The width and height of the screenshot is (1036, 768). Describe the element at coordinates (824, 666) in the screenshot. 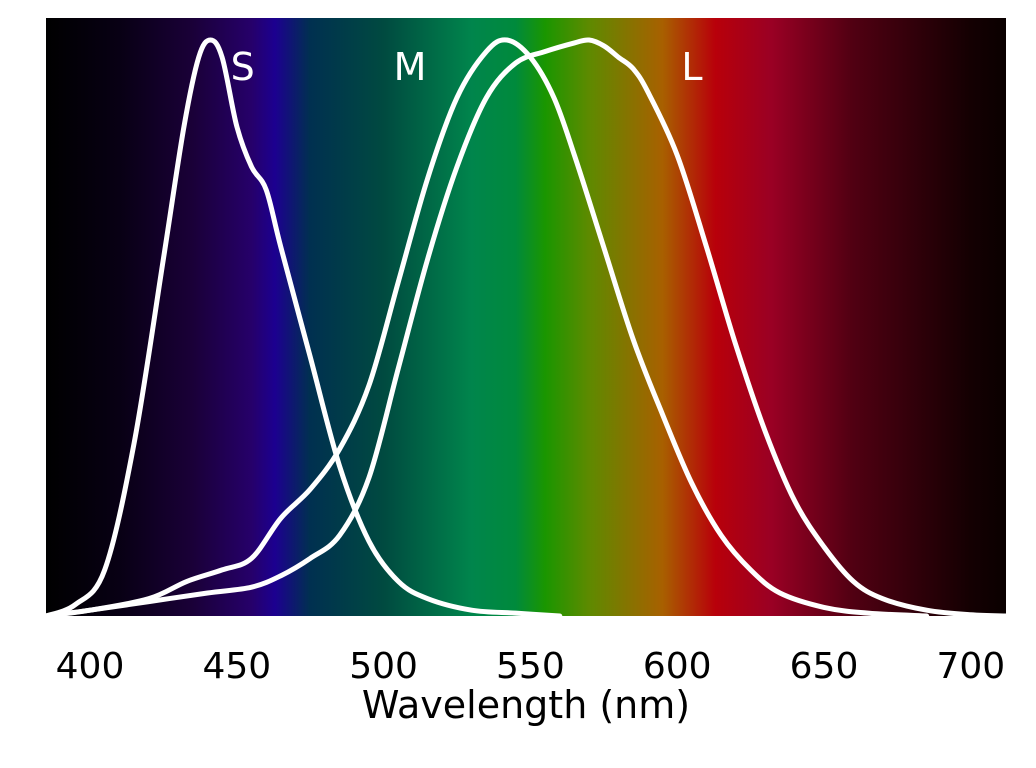

I see `x-tick-label-650: 650` at that location.